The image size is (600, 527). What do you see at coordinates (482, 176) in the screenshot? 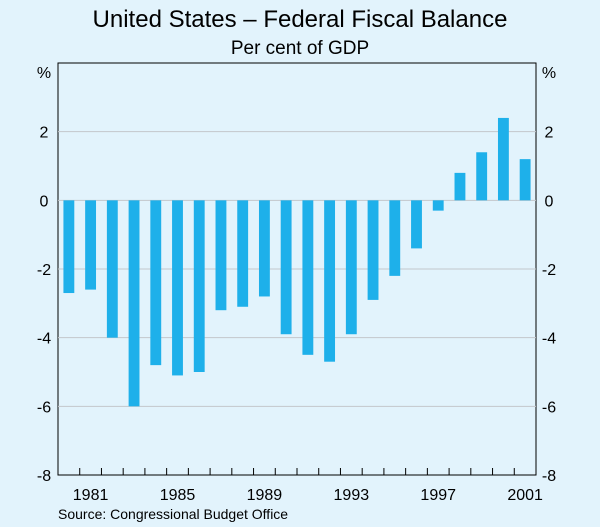
I see `bar-1999` at bounding box center [482, 176].